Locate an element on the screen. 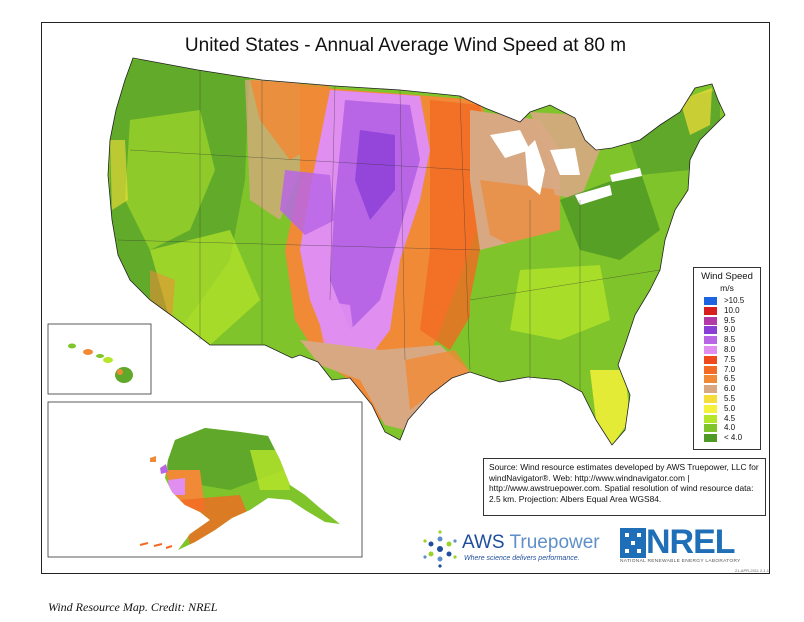  hawaii-inset is located at coordinates (99, 359).